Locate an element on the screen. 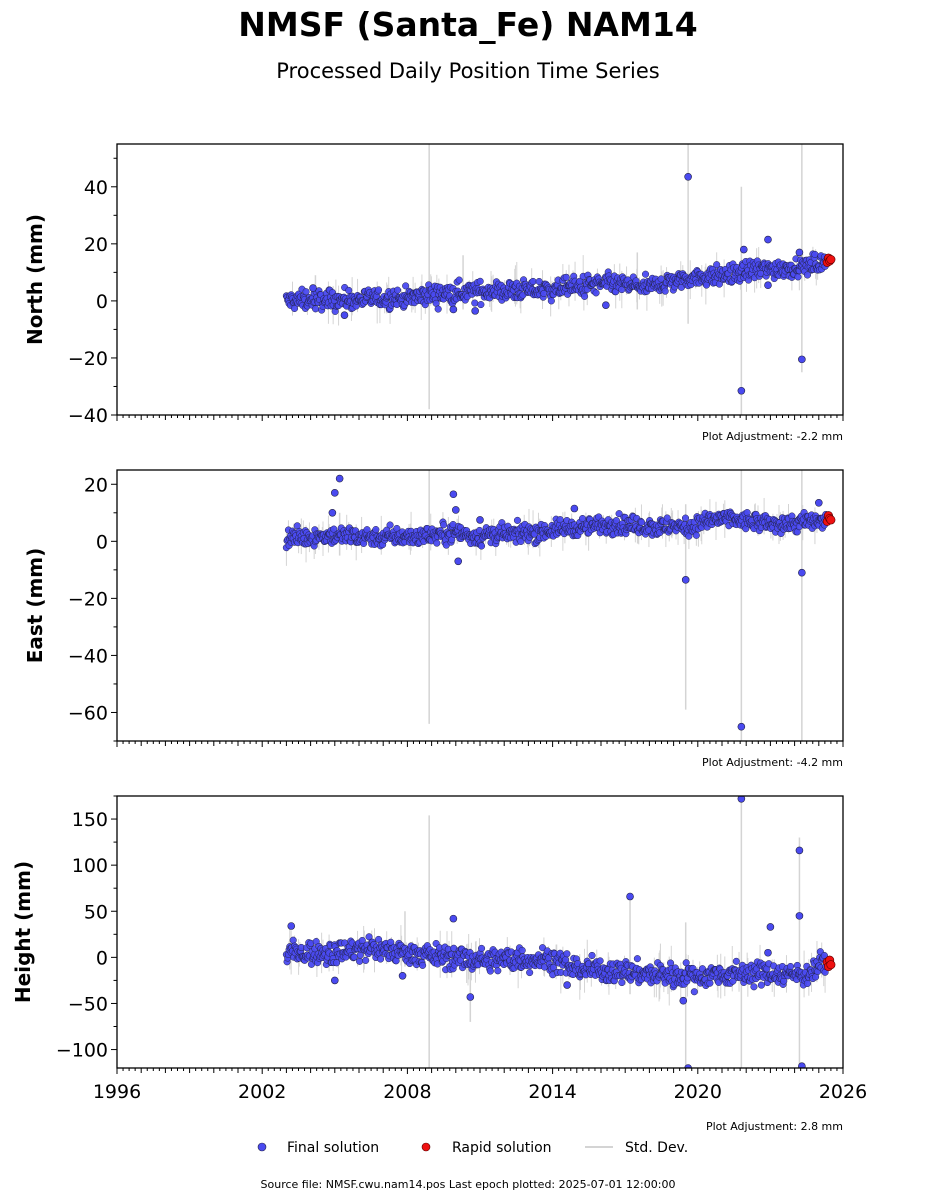 Image resolution: width=937 pixels, height=1200 pixels. chart-subtitle: Processed Daily Position Time Series is located at coordinates (468, 71).